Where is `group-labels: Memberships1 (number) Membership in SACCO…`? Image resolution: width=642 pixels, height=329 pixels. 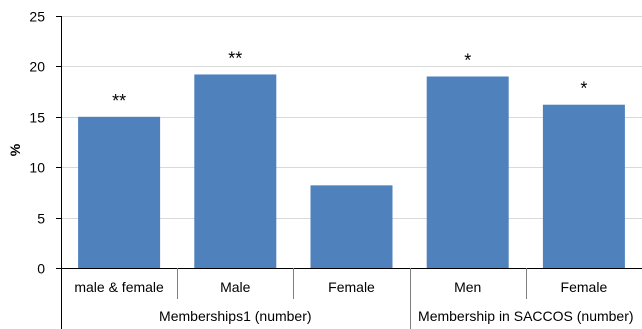 group-labels: Memberships1 (number) Membership in SACCO… is located at coordinates (396, 316).